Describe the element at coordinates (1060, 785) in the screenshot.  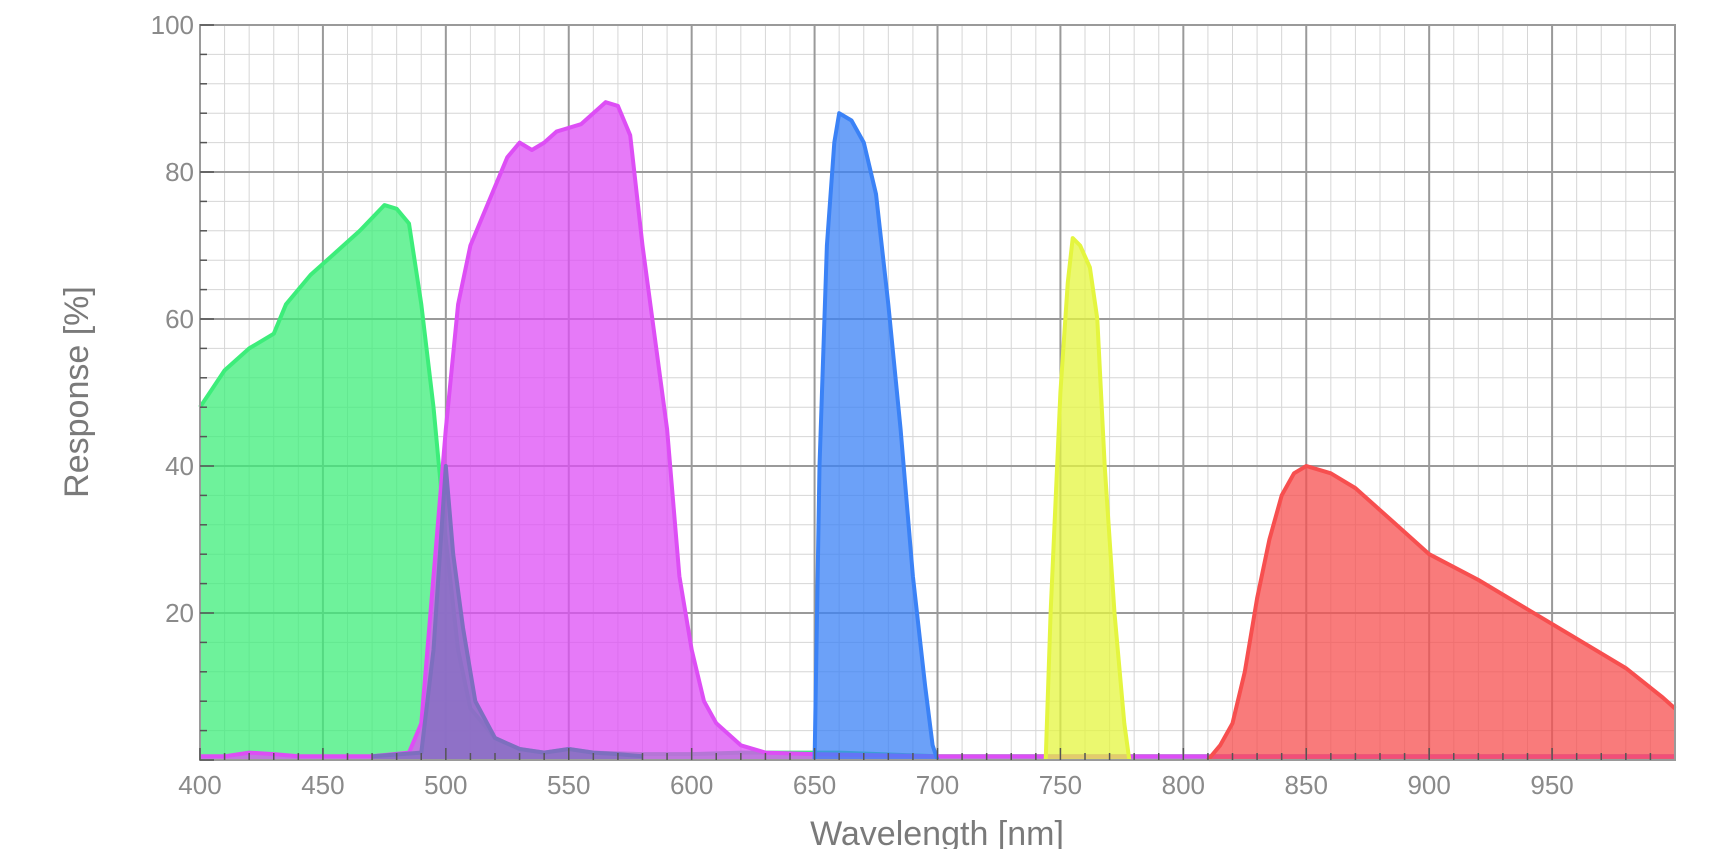
I see `x-tick-label: 750` at that location.